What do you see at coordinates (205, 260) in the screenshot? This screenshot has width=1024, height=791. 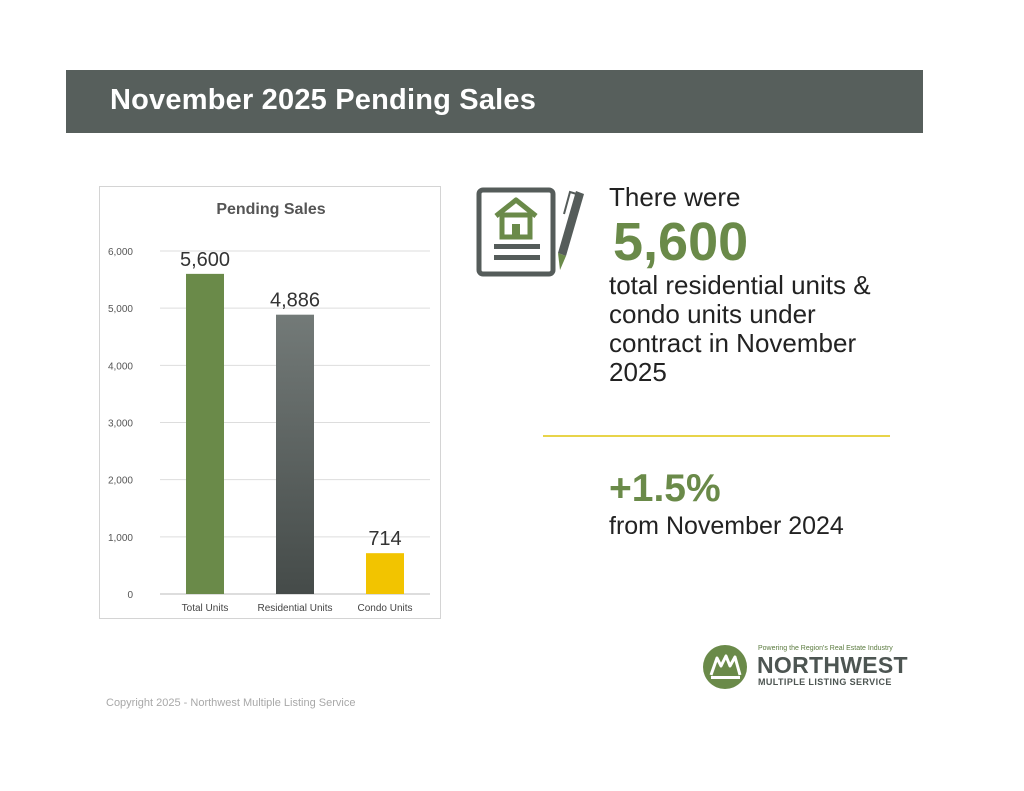 I see `bar-value-label: 5,600` at bounding box center [205, 260].